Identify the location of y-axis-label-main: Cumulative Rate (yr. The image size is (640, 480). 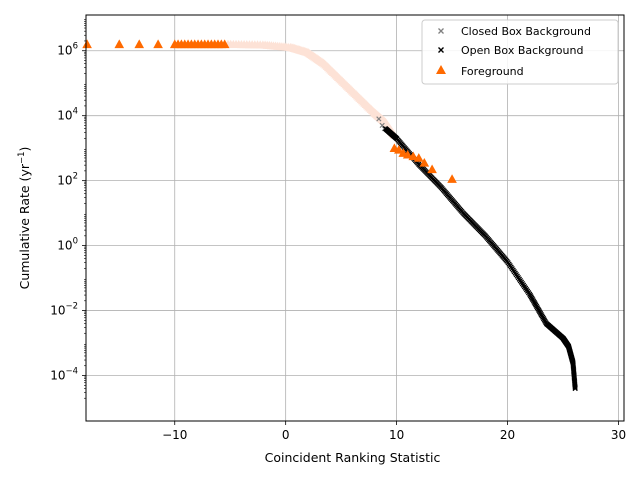
(24, 226).